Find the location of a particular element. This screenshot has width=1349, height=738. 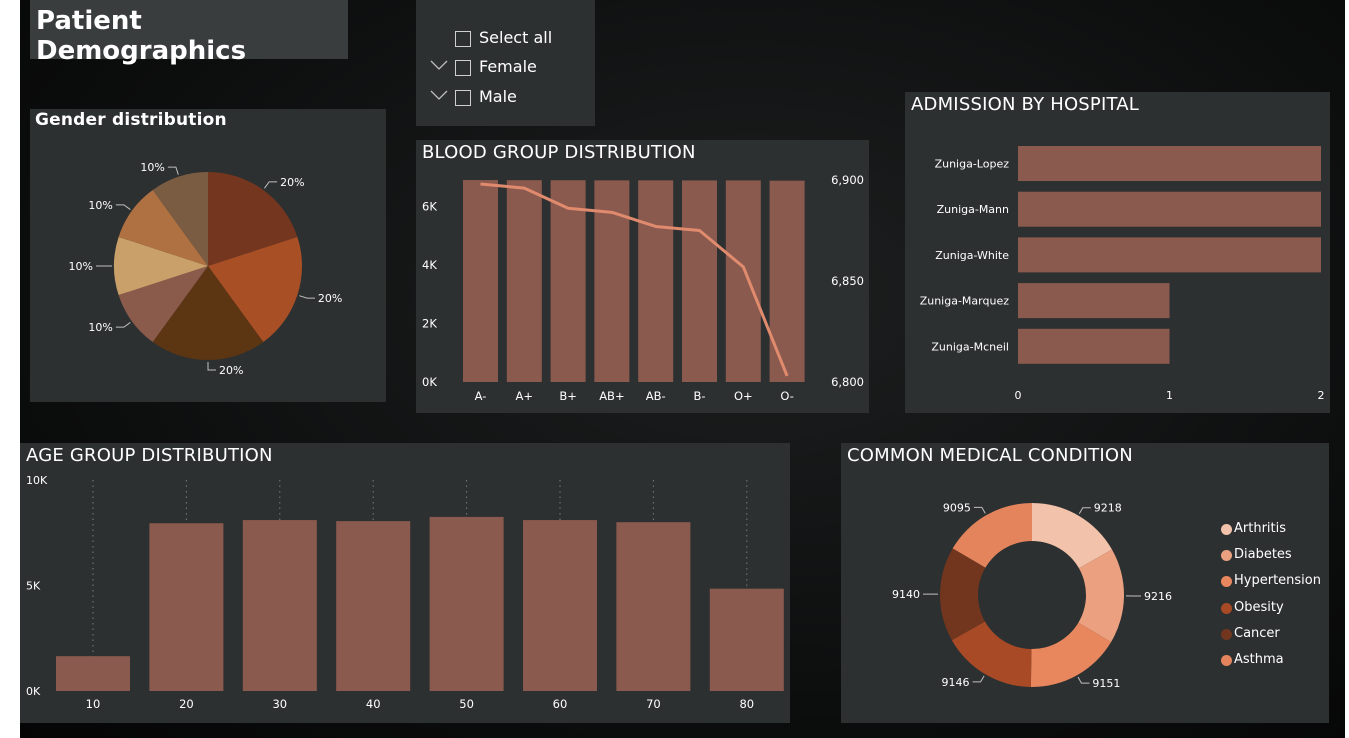

y-tick-label: Zuniga-Marquez is located at coordinates (965, 301).